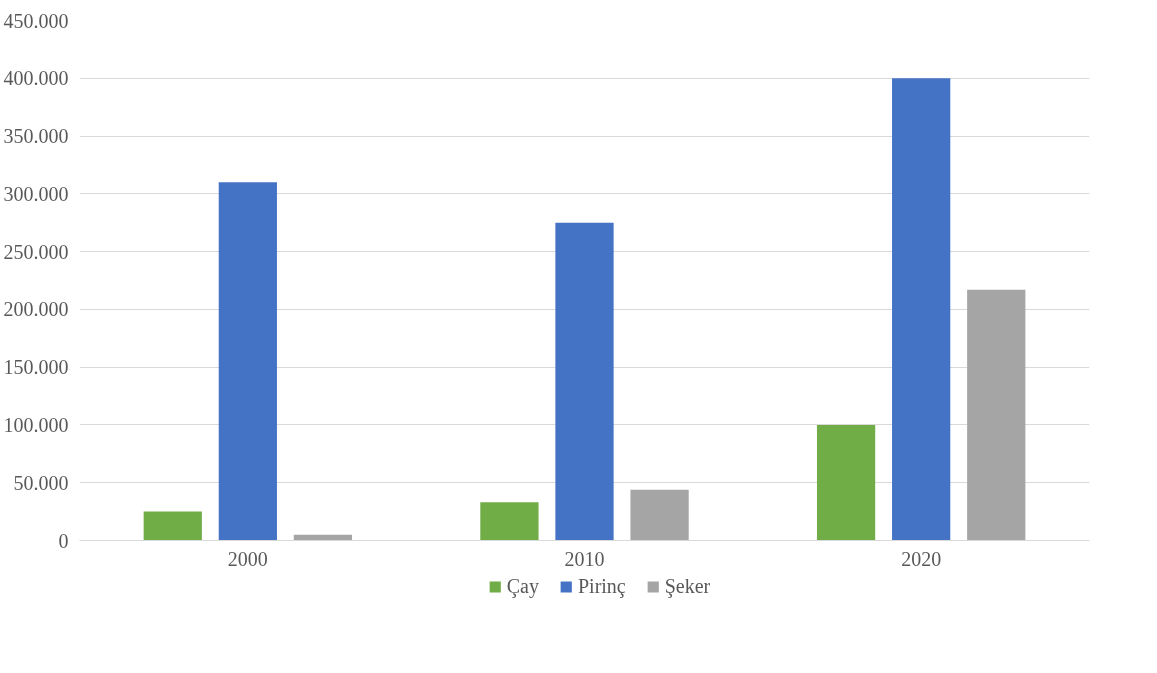 The width and height of the screenshot is (1157, 673). What do you see at coordinates (921, 558) in the screenshot?
I see `x-tick-label: 2020` at bounding box center [921, 558].